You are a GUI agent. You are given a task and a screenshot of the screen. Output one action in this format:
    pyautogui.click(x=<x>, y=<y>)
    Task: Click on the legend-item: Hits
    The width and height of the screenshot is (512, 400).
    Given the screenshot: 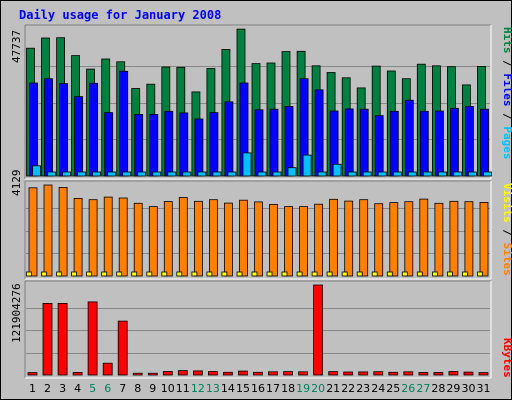 What is the action you would take?
    pyautogui.click(x=506, y=40)
    